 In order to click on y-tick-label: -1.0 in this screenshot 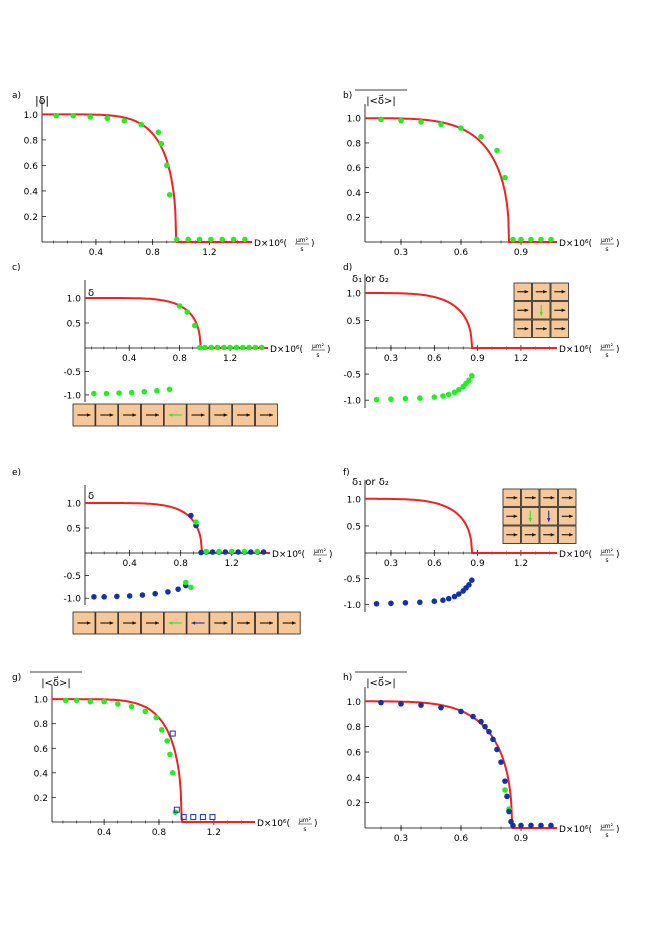, I will do `click(72, 396)`.